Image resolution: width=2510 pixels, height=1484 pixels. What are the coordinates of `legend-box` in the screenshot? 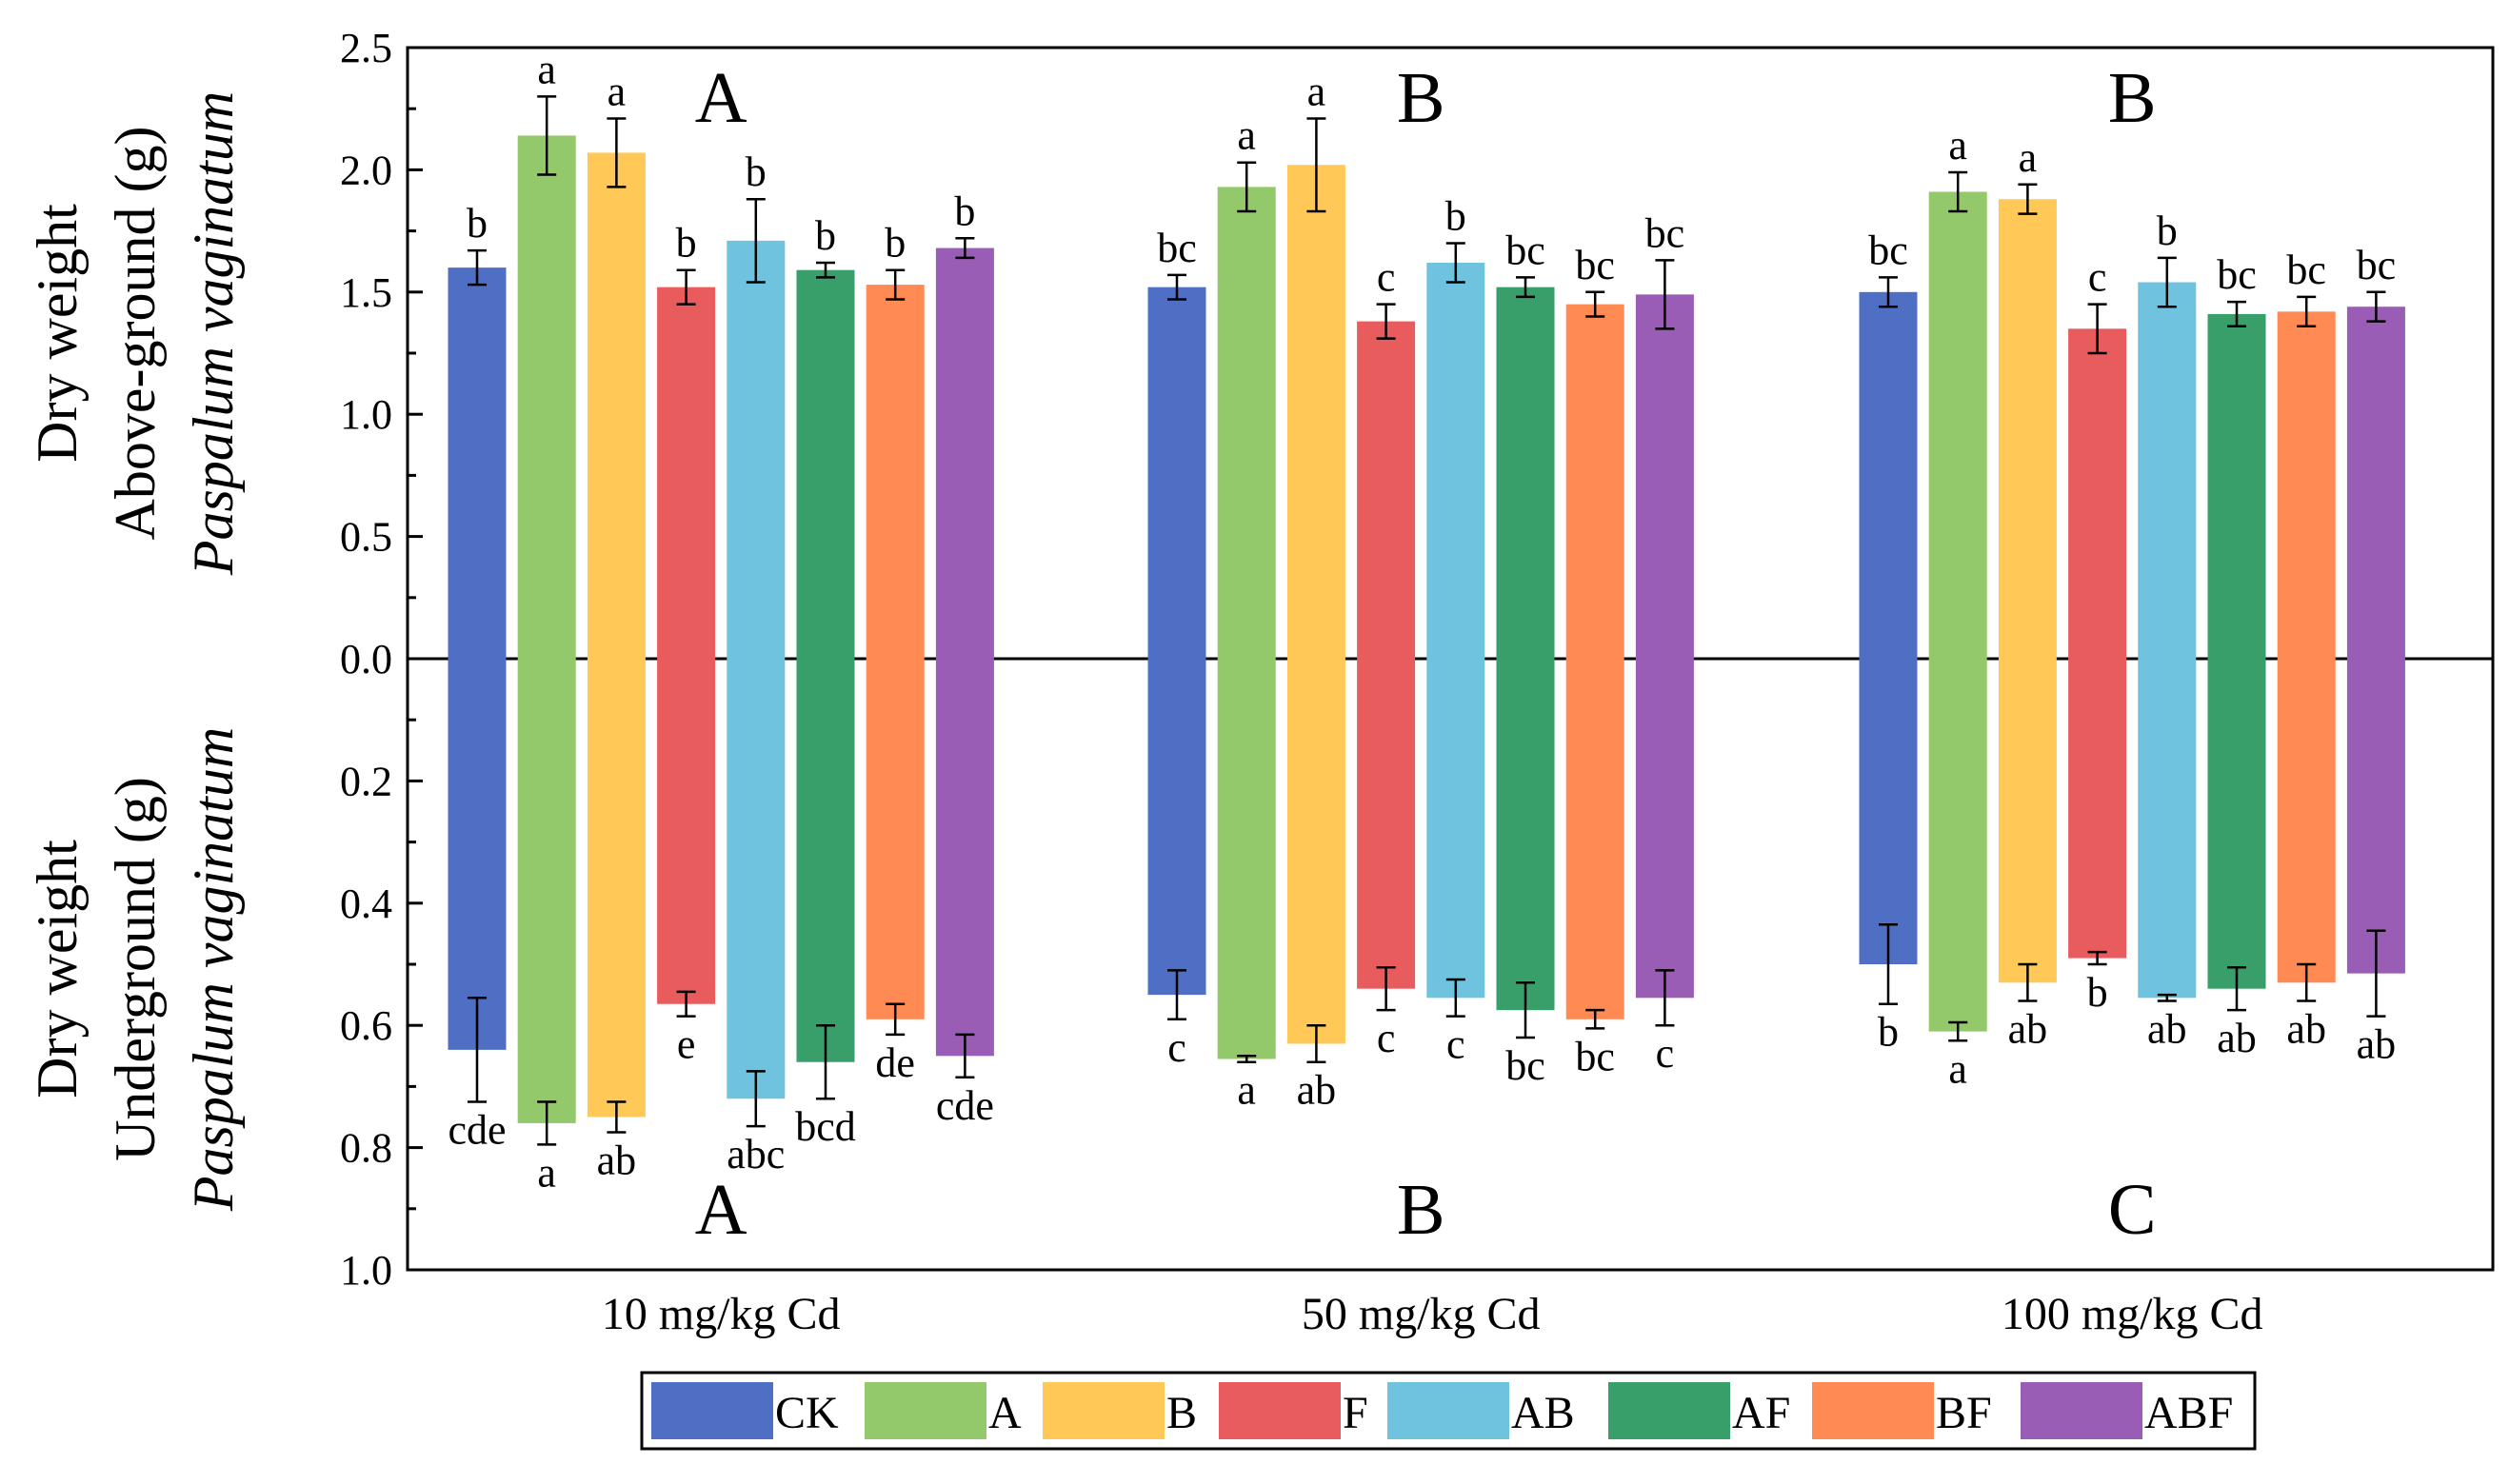 It's located at (1448, 1411).